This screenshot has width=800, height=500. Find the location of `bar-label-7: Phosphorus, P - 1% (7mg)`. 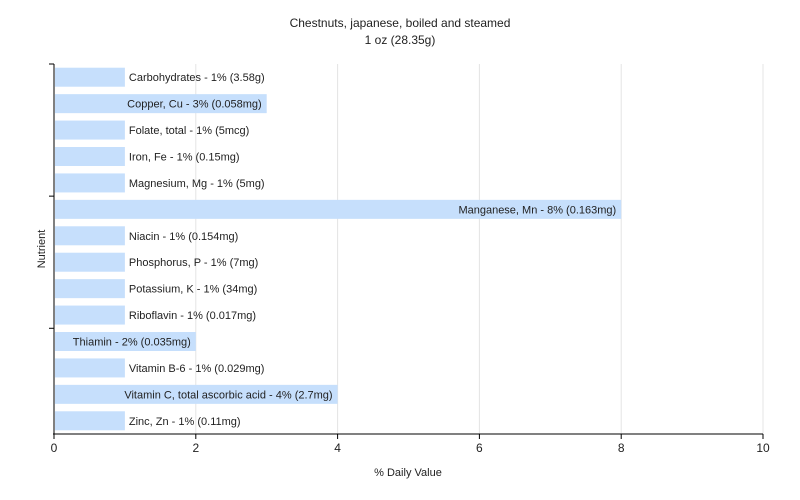

bar-label-7: Phosphorus, P - 1% (7mg) is located at coordinates (193, 263).